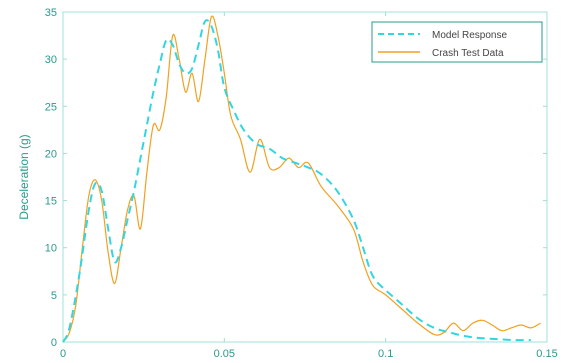 The image size is (577, 363). Describe the element at coordinates (51, 107) in the screenshot. I see `y-tick-label: 25` at that location.